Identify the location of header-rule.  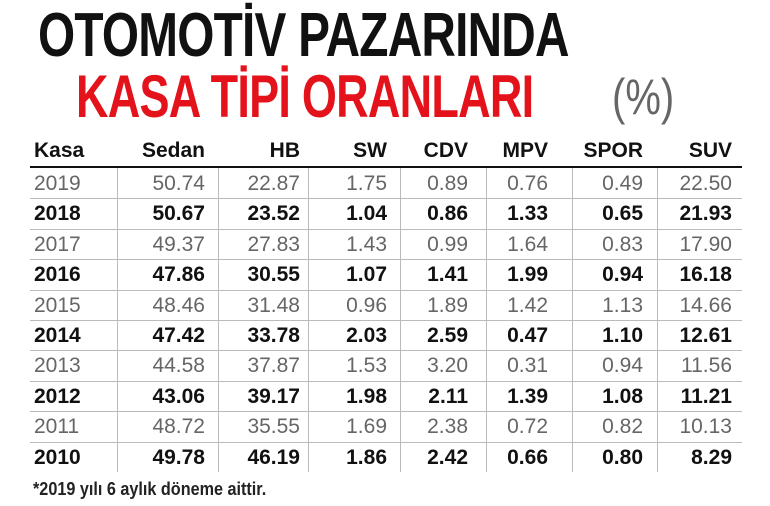
(386, 167).